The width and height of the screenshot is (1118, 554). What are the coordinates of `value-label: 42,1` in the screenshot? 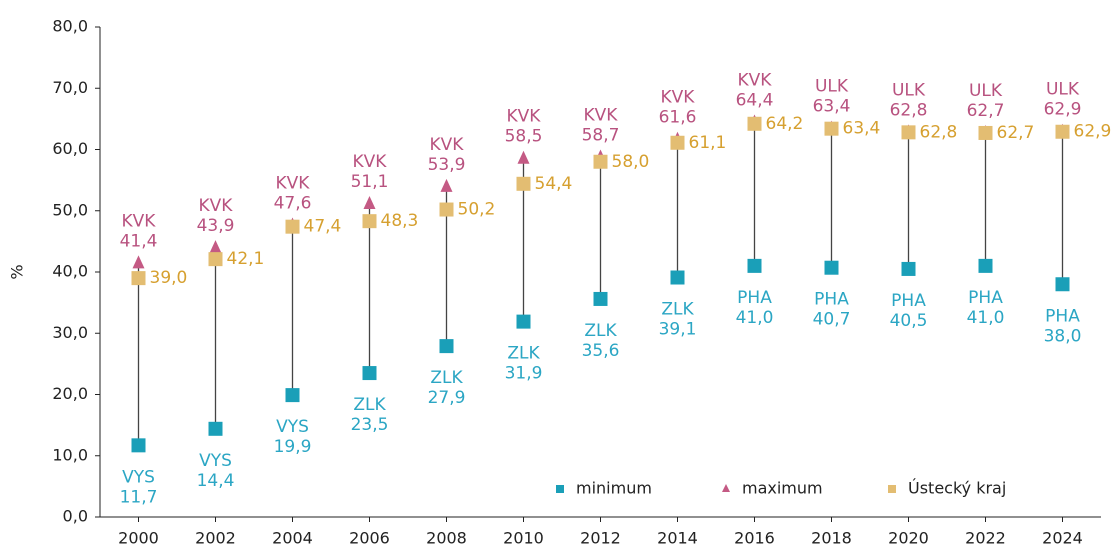 It's located at (246, 259).